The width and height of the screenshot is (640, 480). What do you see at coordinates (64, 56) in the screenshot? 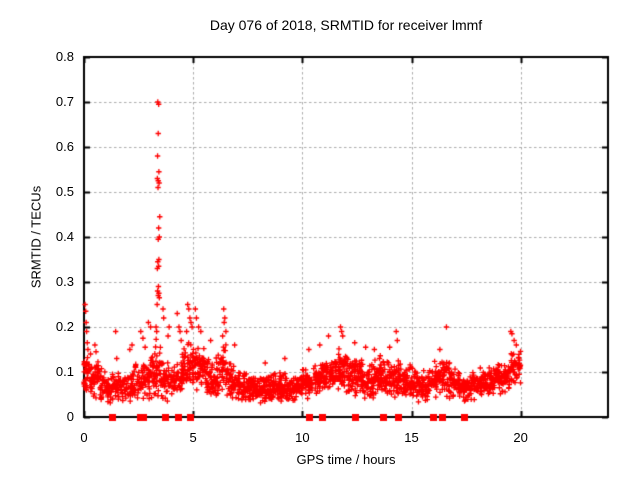
I see `y-tick-label: 0.8` at bounding box center [64, 56].